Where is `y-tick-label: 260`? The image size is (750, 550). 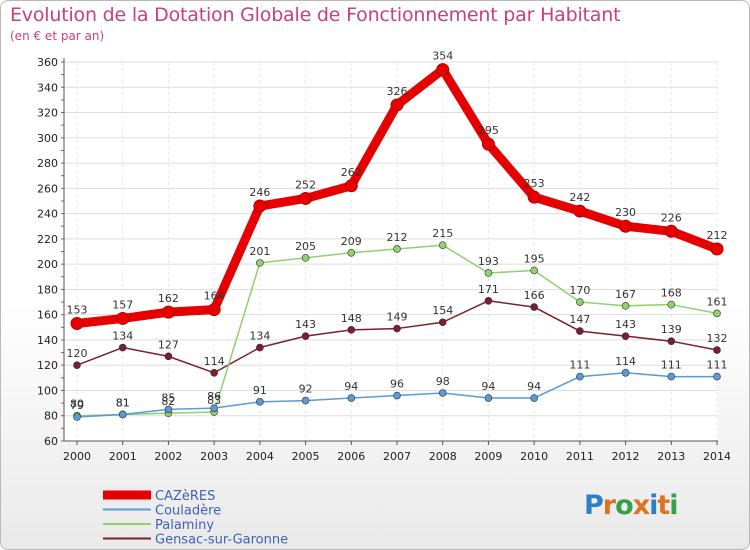 y-tick-label: 260 is located at coordinates (47, 188).